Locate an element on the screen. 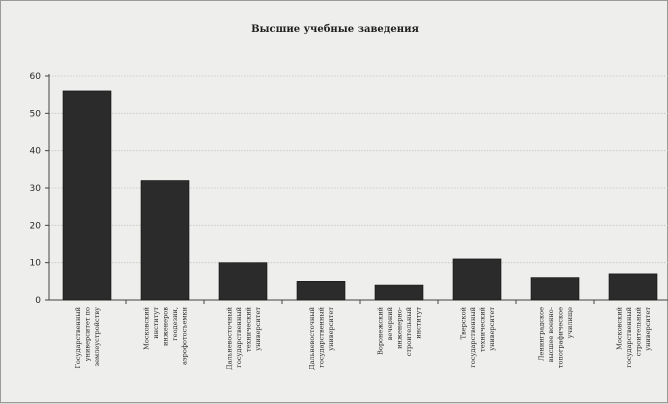  category-label-line: Государственный is located at coordinates (78, 337).